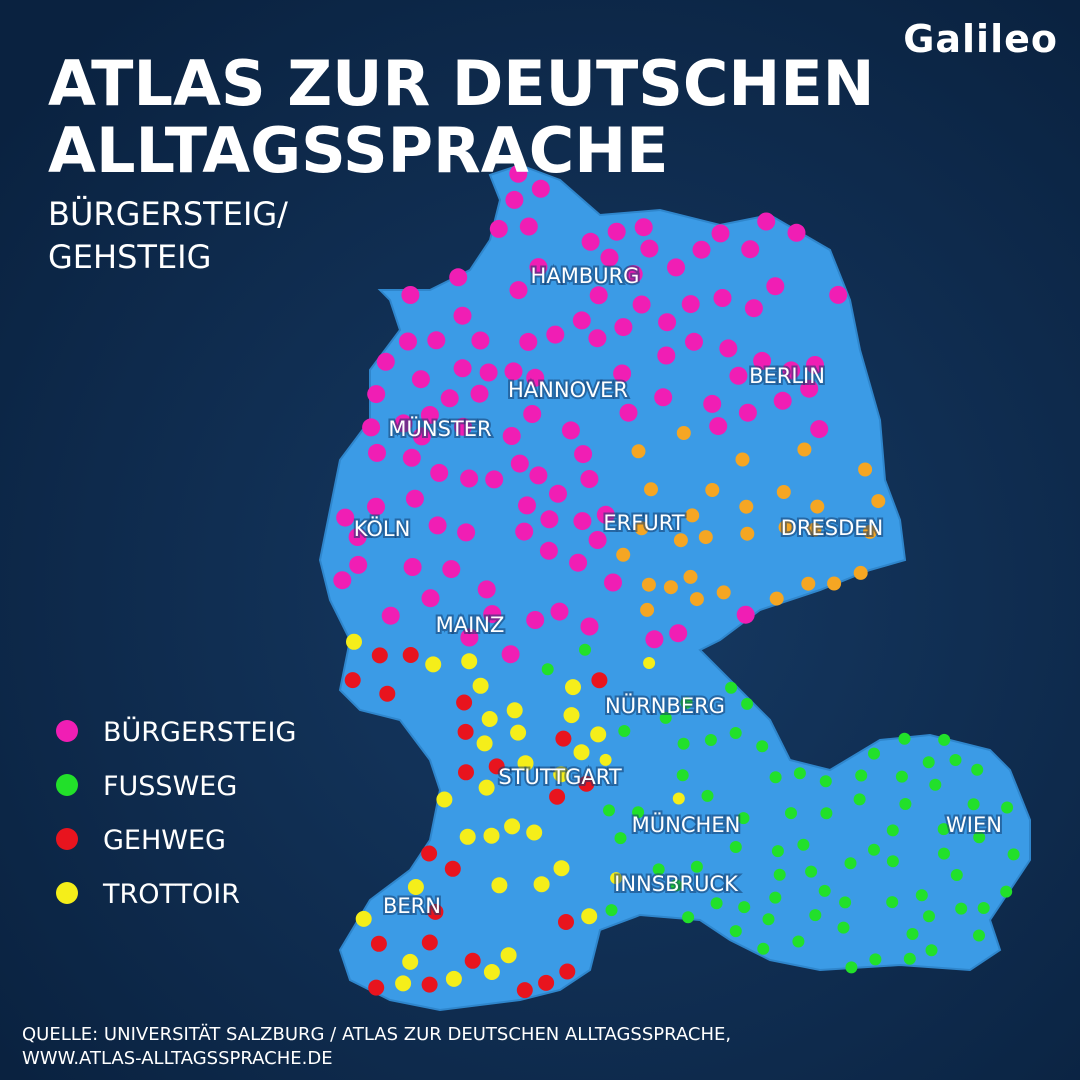 This screenshot has height=1080, width=1080. What do you see at coordinates (461, 83) in the screenshot?
I see `title: ATLAS ZUR DEUTSCHEN` at bounding box center [461, 83].